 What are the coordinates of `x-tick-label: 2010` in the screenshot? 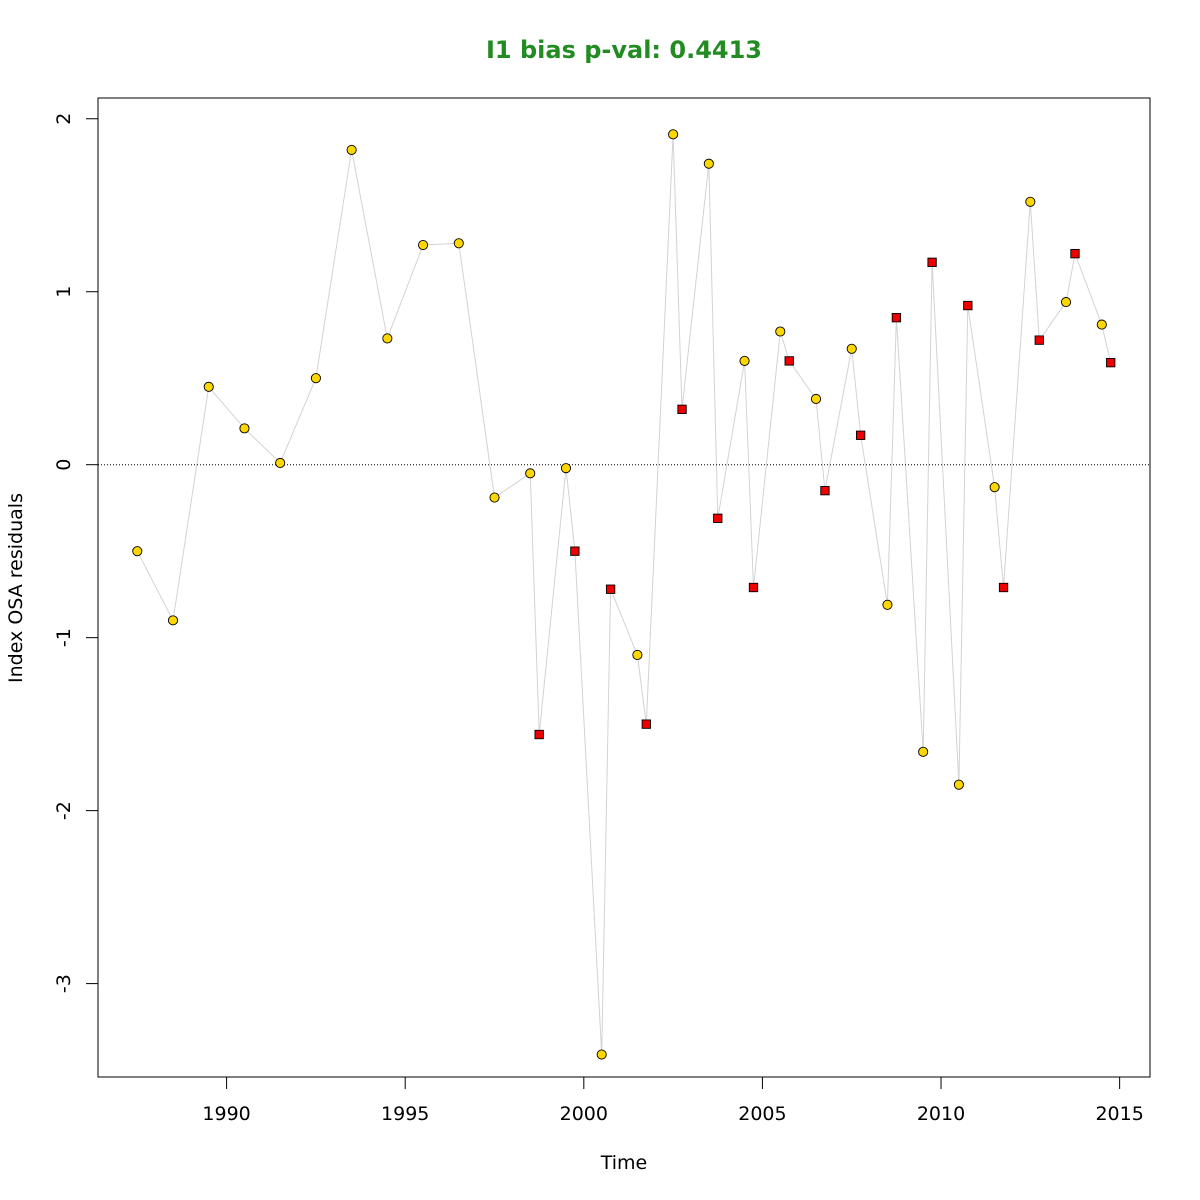 It's located at (941, 1114).